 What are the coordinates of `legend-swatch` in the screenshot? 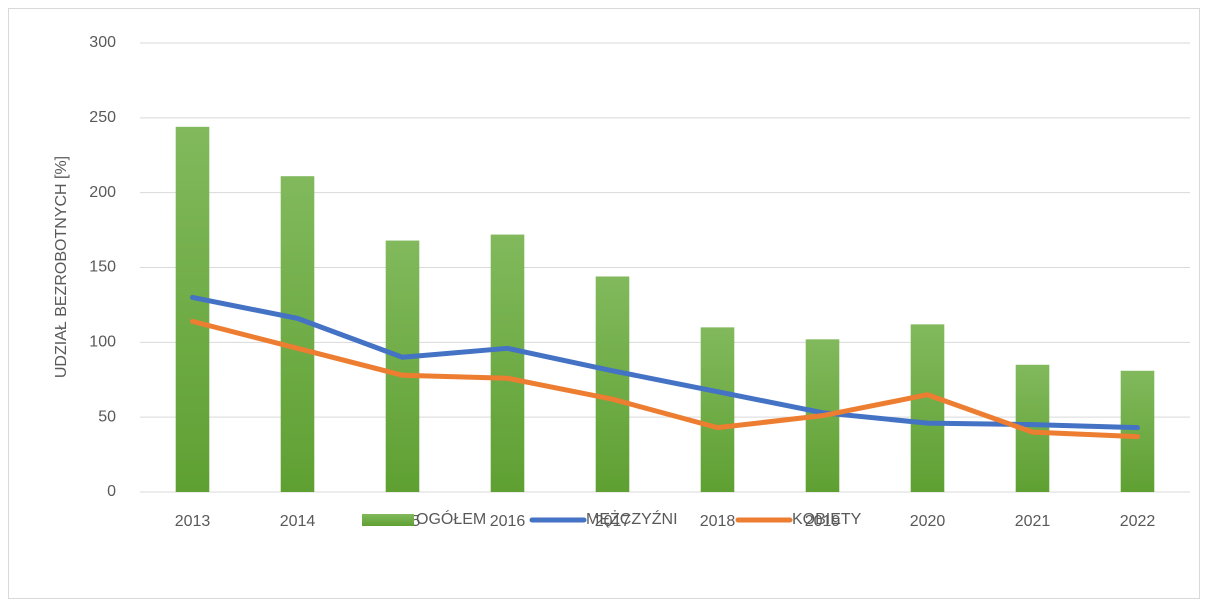 It's located at (388, 520).